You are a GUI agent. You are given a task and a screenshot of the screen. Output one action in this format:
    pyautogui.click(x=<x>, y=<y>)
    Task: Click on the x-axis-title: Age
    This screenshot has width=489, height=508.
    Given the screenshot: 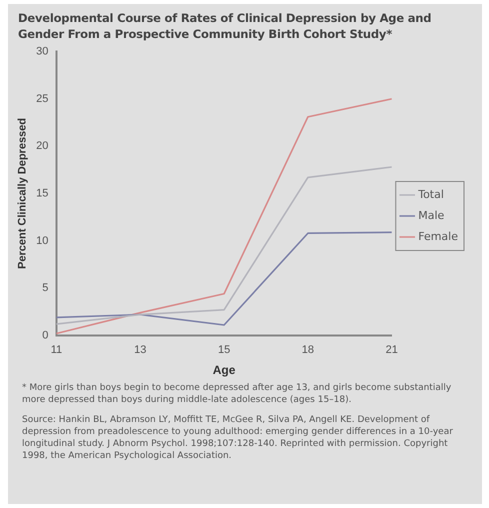 What is the action you would take?
    pyautogui.click(x=224, y=370)
    